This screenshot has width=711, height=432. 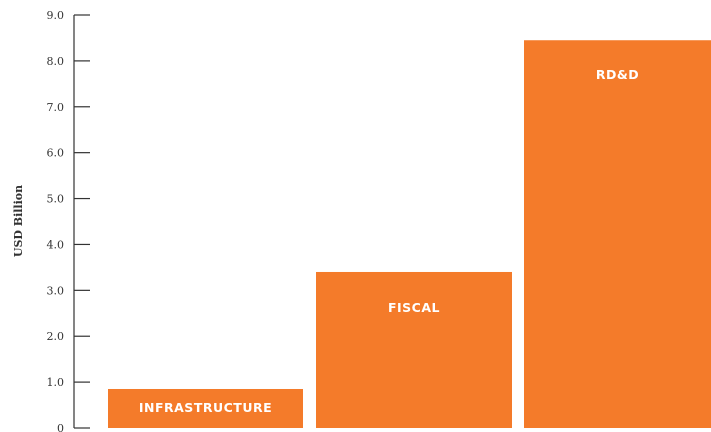 I want to click on y-tick-label: 5.0, so click(x=56, y=199).